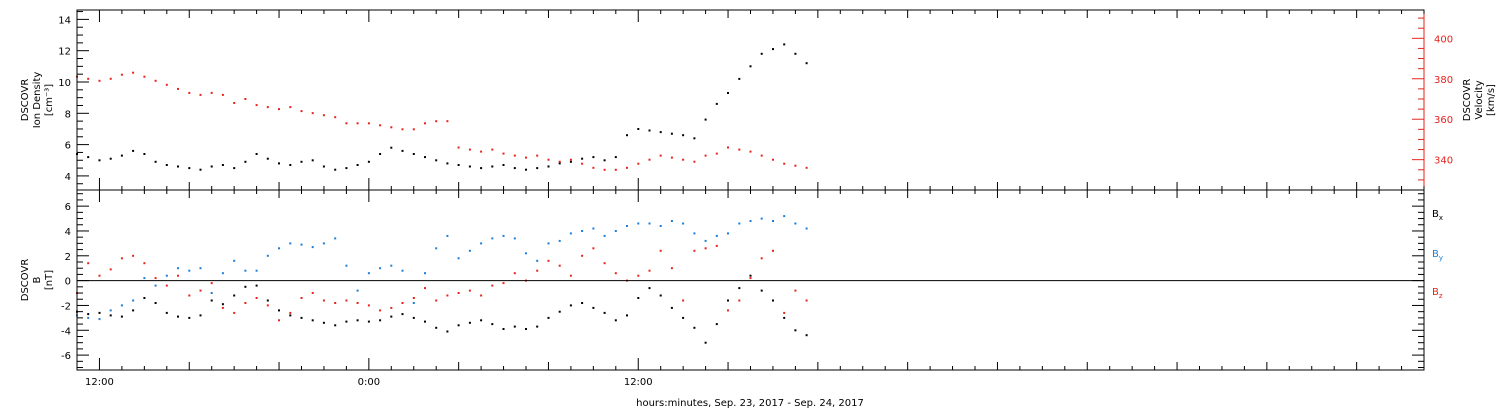 The height and width of the screenshot is (410, 1500). I want to click on velocity-axis-title: DSCOVR Velocity [km/s], so click(1479, 100).